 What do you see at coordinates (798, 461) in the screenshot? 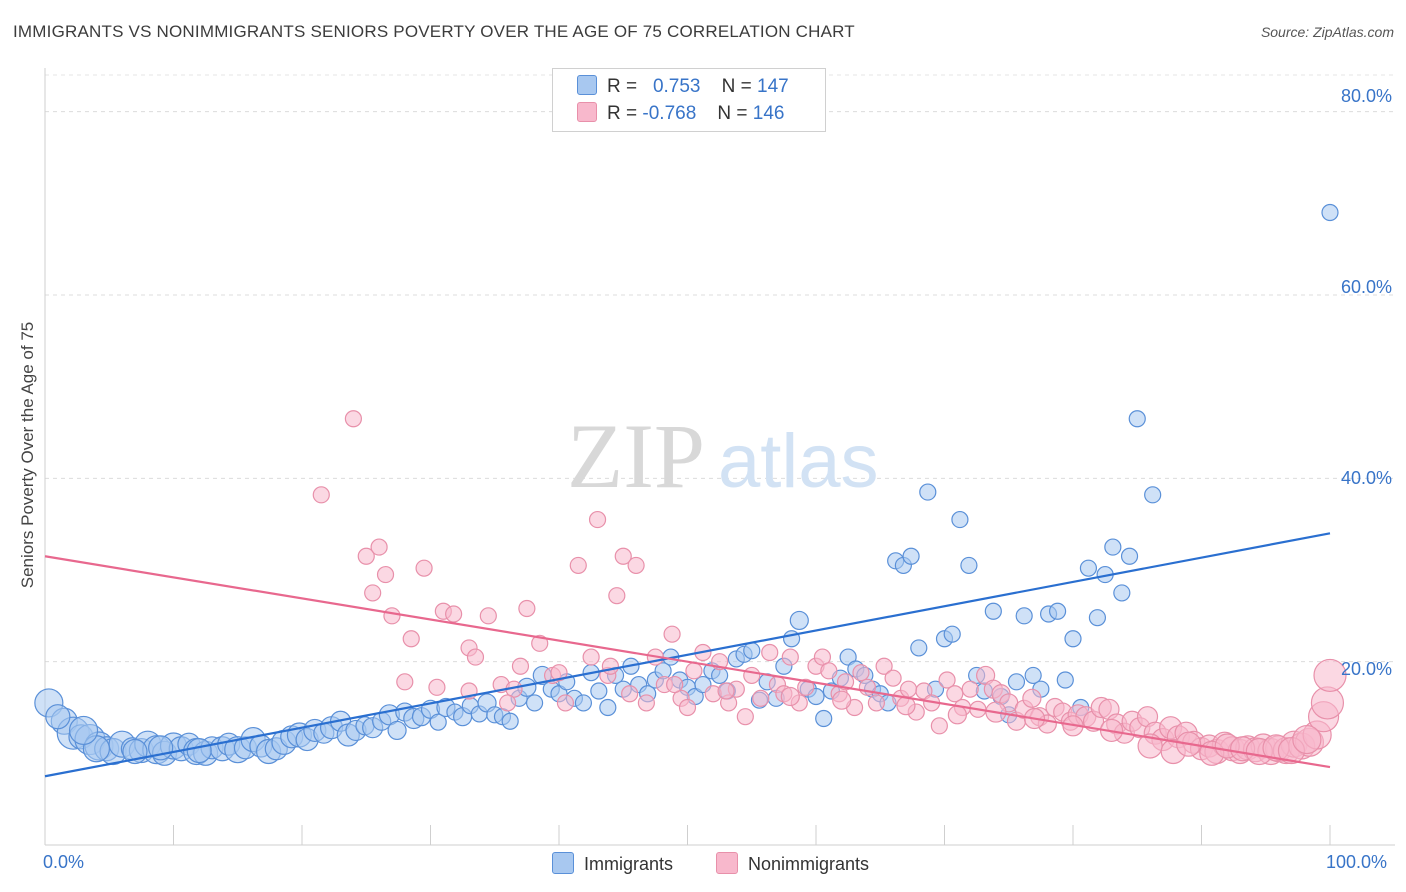
I see `watermark-atlas: atlas` at bounding box center [798, 461].